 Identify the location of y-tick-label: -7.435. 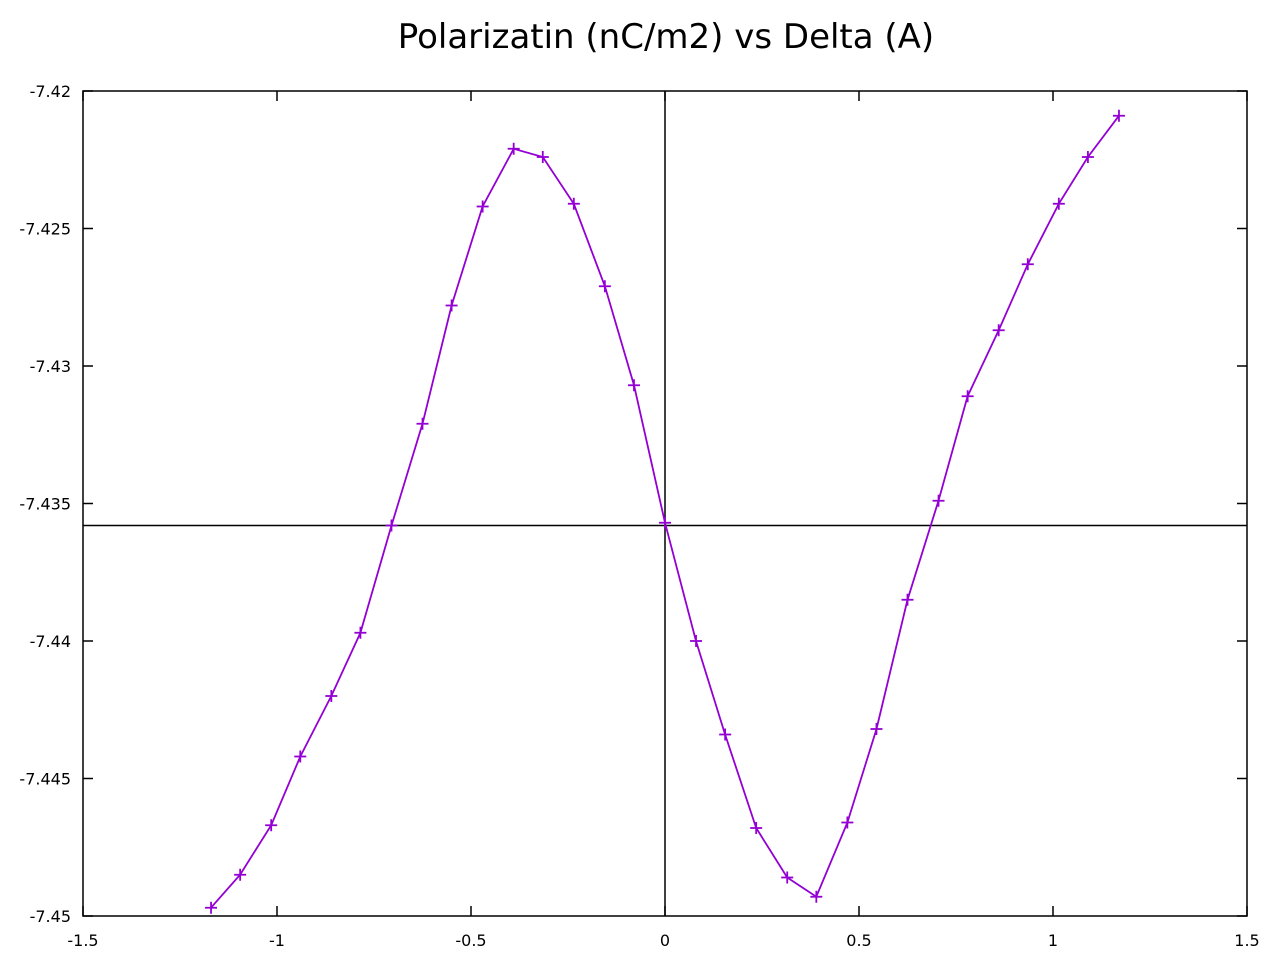
(45, 504).